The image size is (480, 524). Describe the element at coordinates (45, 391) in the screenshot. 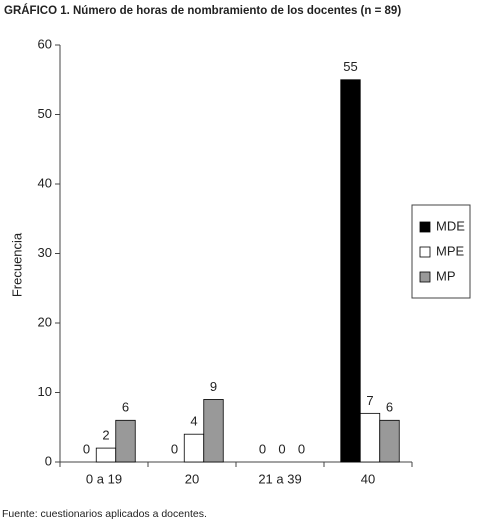

I see `y-tick-label: 10` at that location.